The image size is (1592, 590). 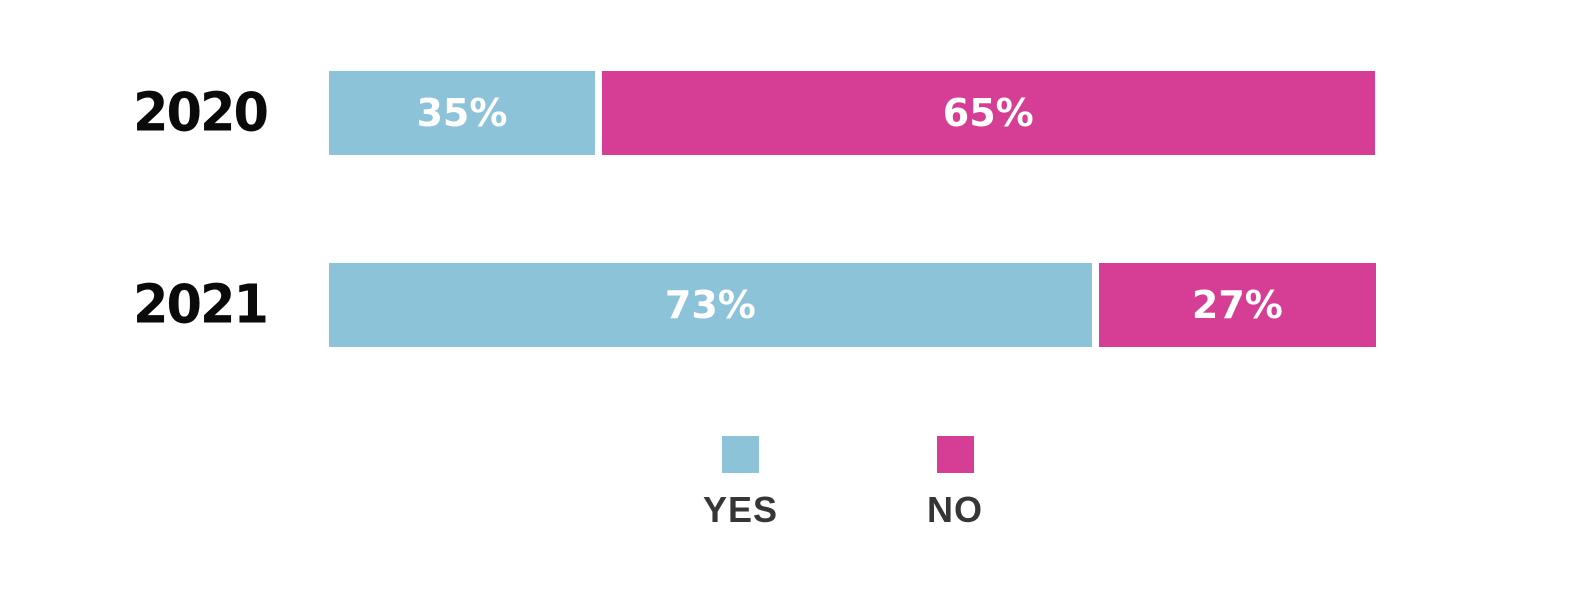 I want to click on bar-row-2021: 73% 27%, so click(x=852, y=305).